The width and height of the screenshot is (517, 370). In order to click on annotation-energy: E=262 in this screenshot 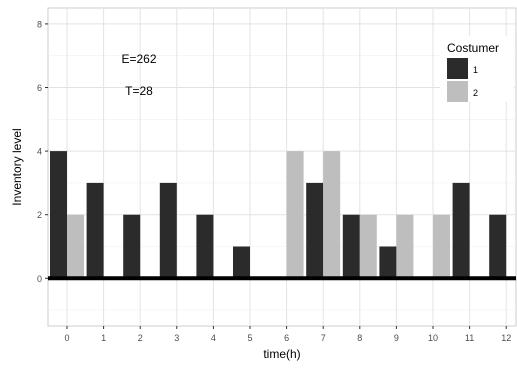, I will do `click(138, 59)`.